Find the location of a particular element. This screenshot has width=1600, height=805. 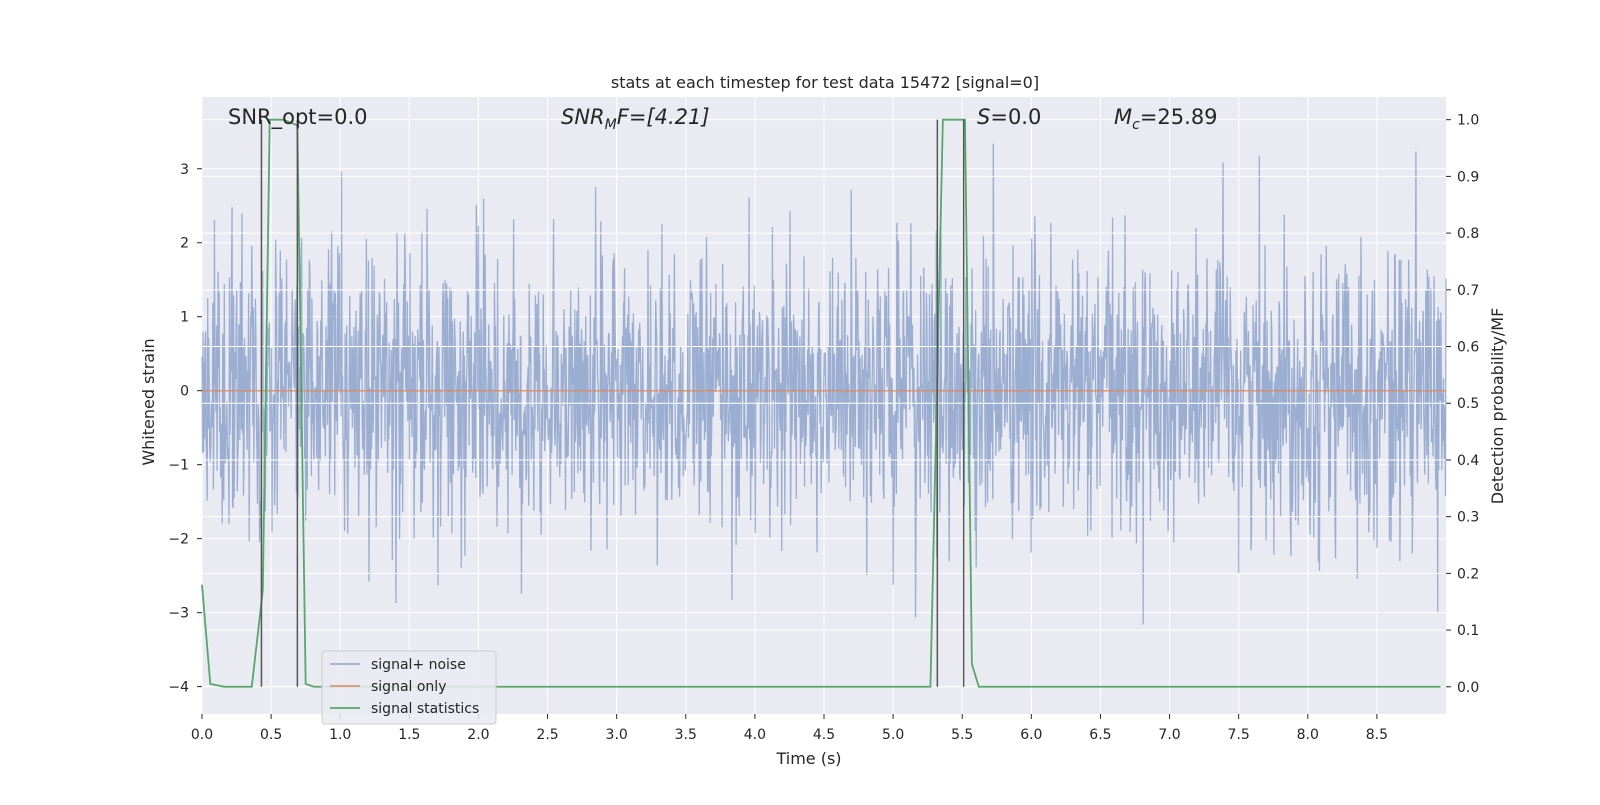

y-right-tick-label: 1.0 is located at coordinates (1468, 121).